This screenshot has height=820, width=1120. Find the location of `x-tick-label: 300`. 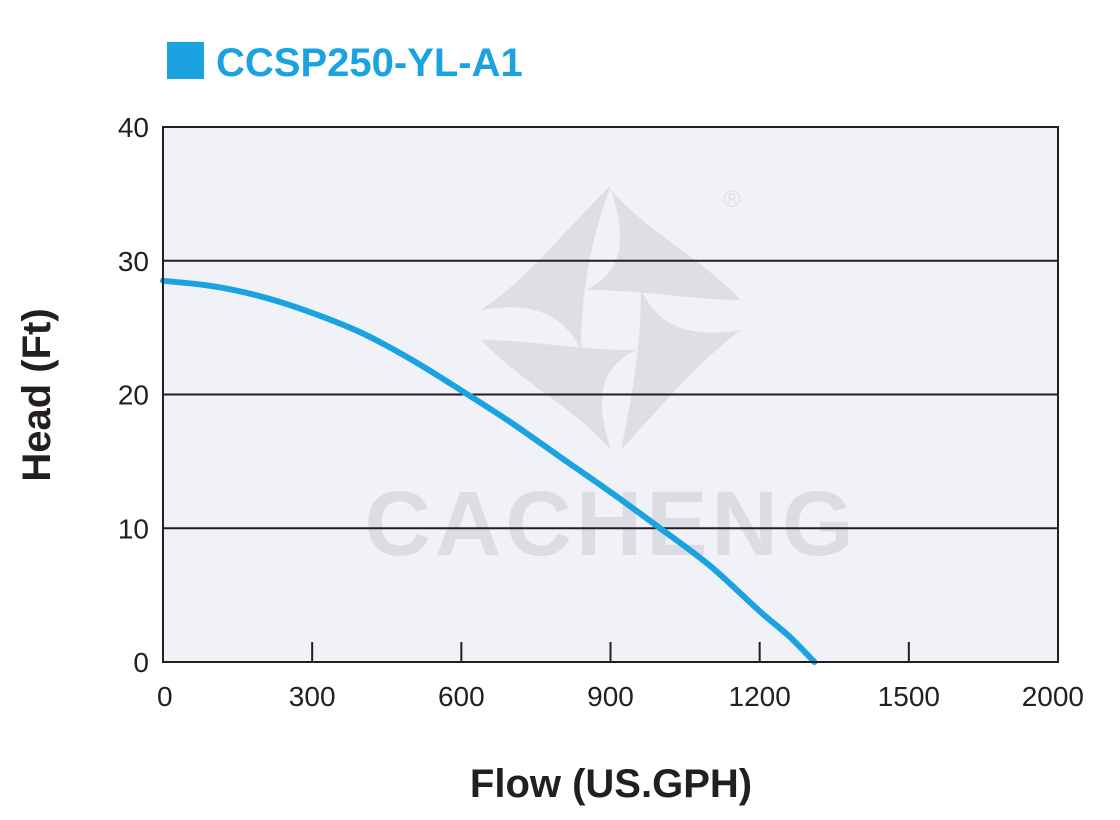

x-tick-label: 300 is located at coordinates (312, 696).